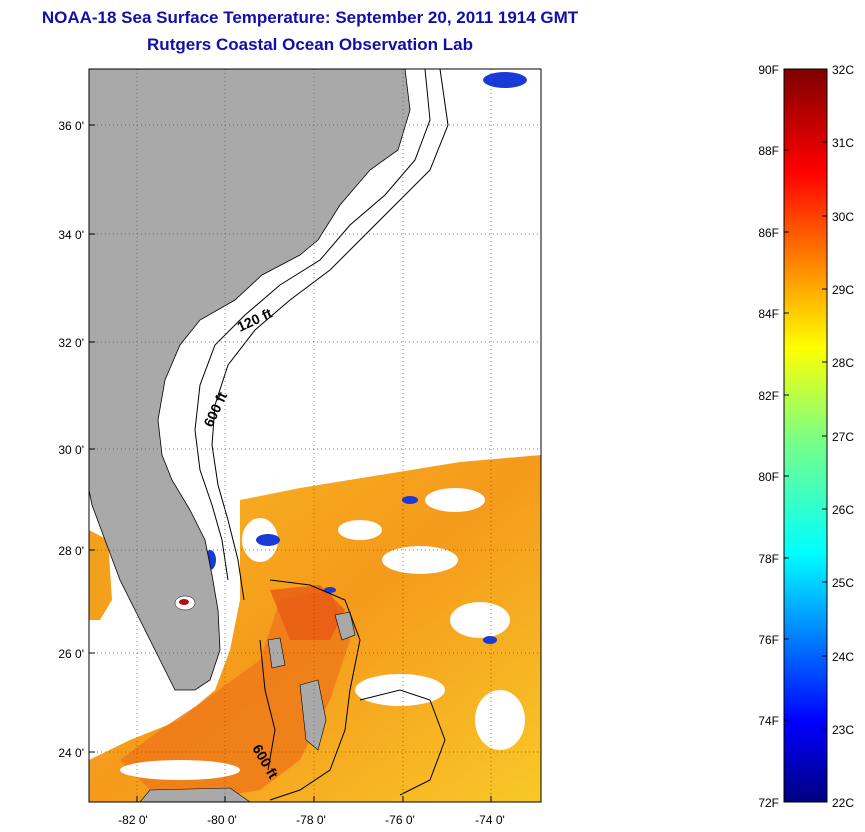 Image resolution: width=865 pixels, height=832 pixels. I want to click on colorbar-f-label: 90F, so click(768, 70).